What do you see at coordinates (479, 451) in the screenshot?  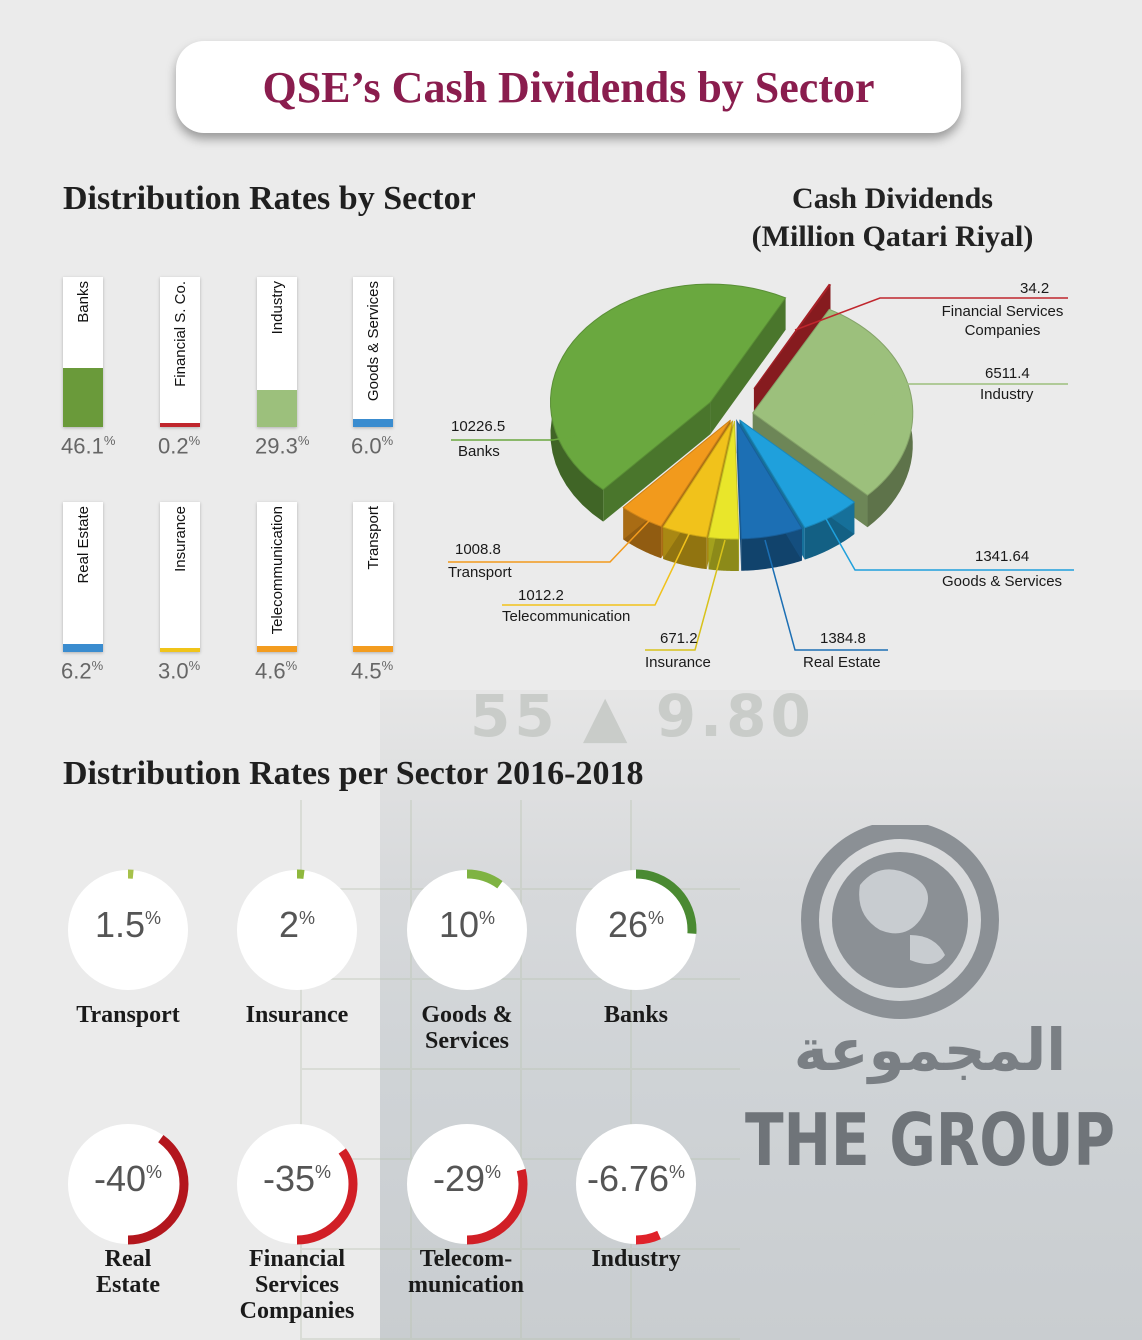 I see `pie-label-banks: Banks` at bounding box center [479, 451].